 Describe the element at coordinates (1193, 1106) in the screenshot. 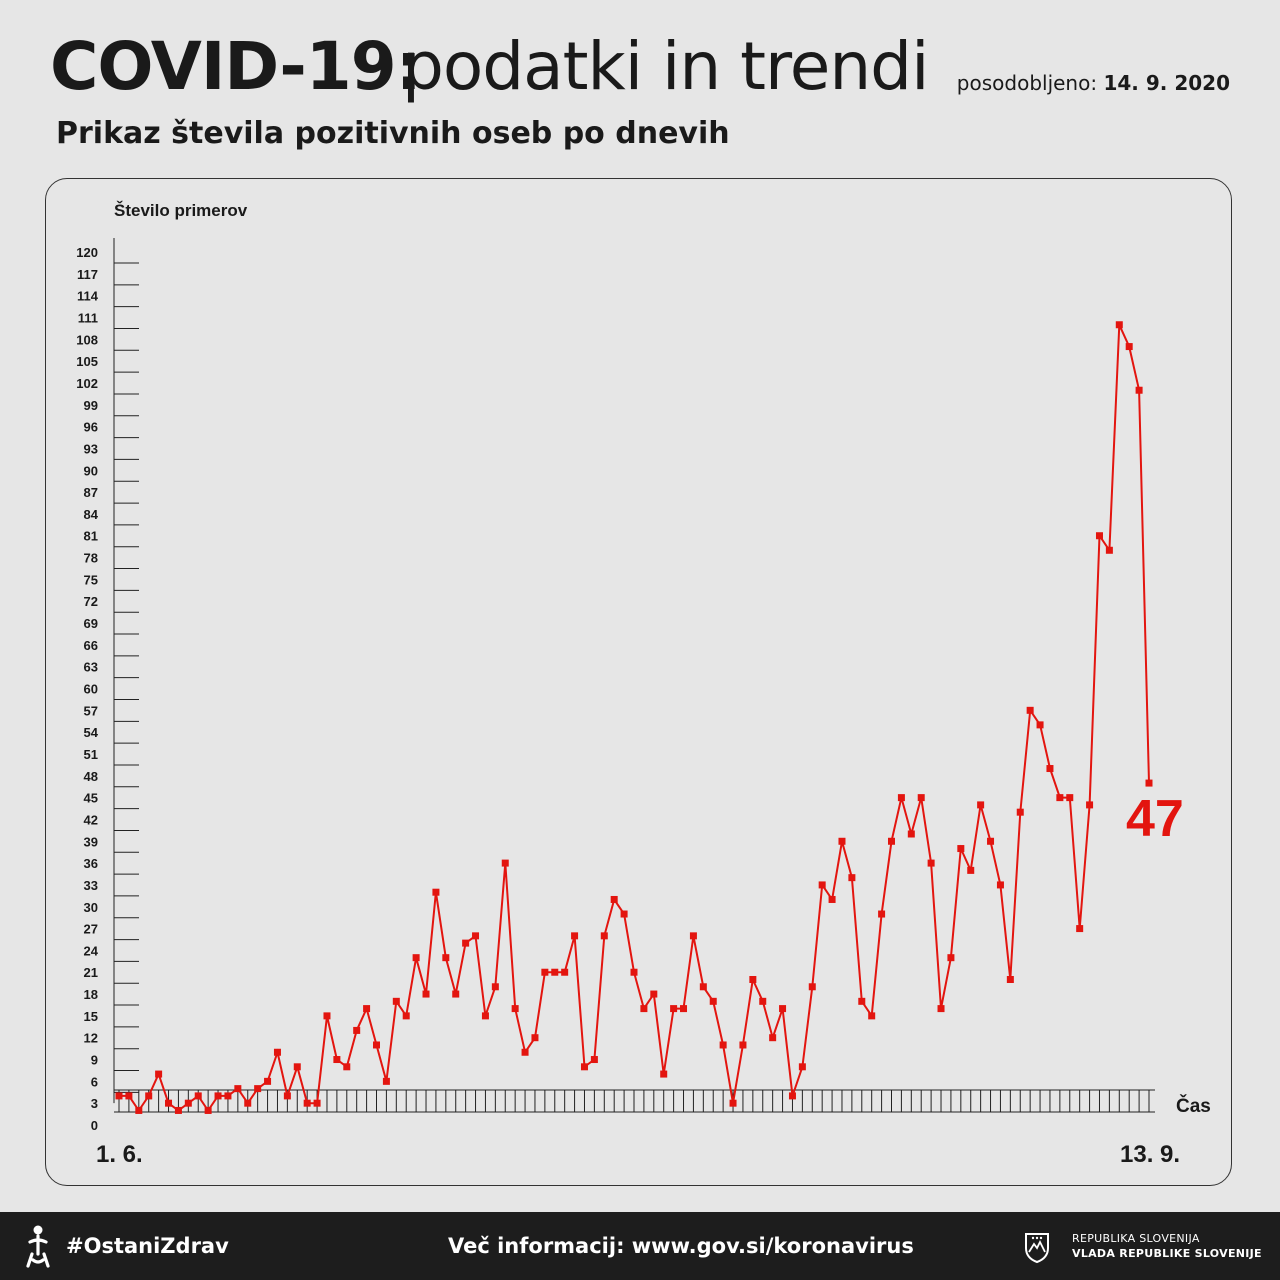

I see `x-axis-label: Čas` at that location.